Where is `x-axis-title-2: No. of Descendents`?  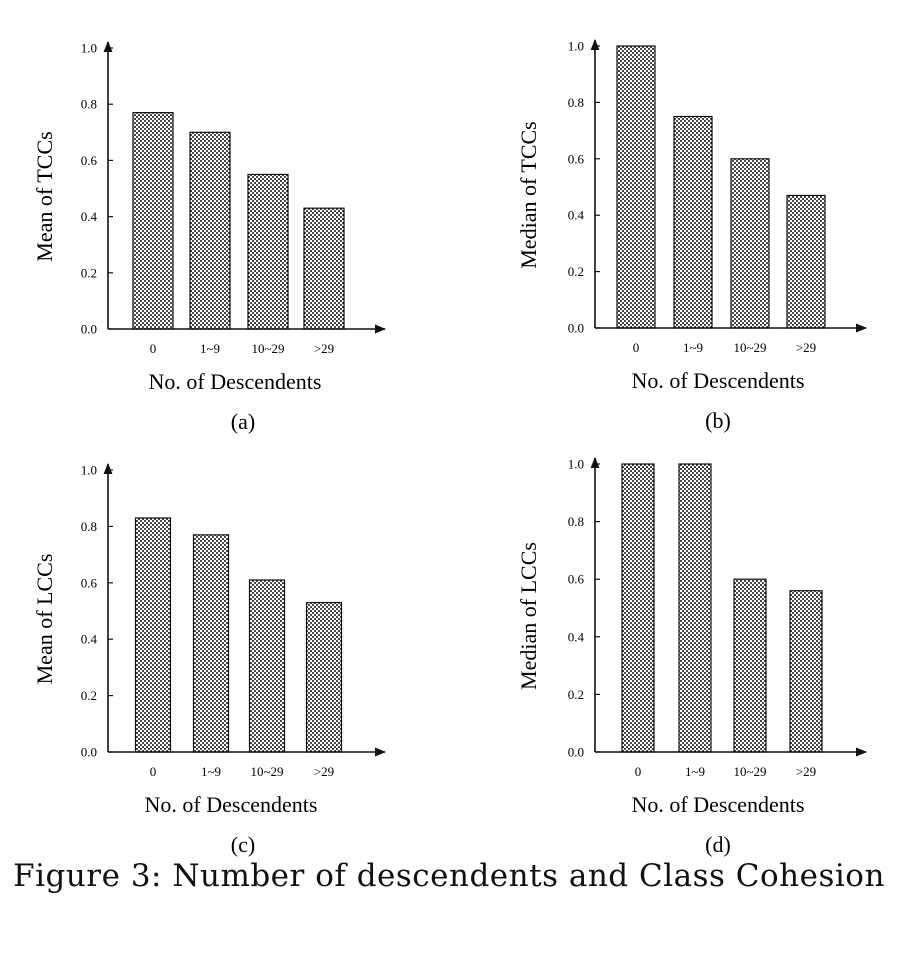 x-axis-title-2: No. of Descendents is located at coordinates (718, 380).